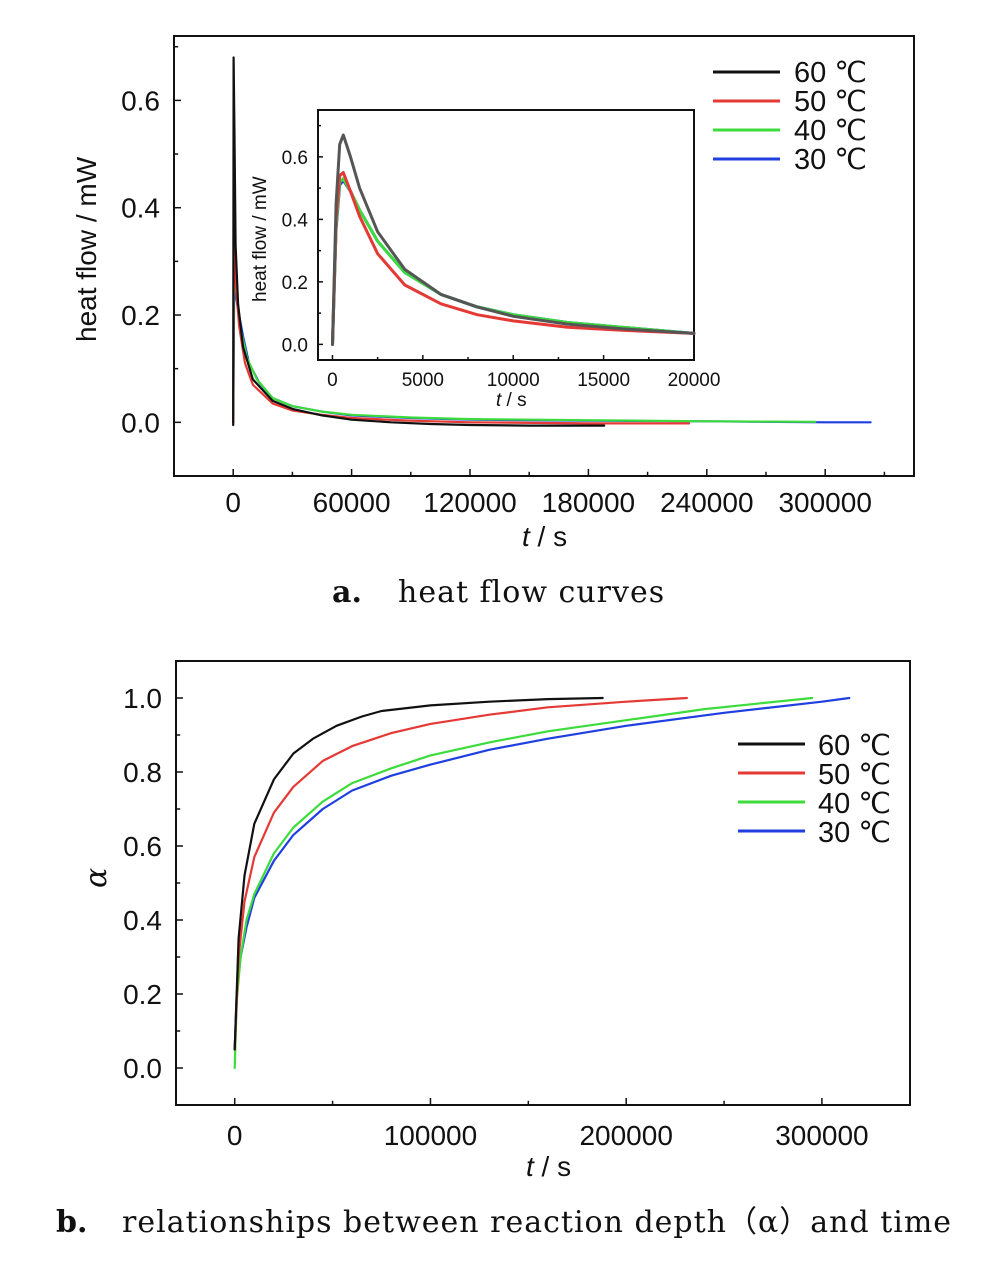 This screenshot has height=1261, width=994. Describe the element at coordinates (625, 1135) in the screenshot. I see `x-tick-label: 200000` at that location.